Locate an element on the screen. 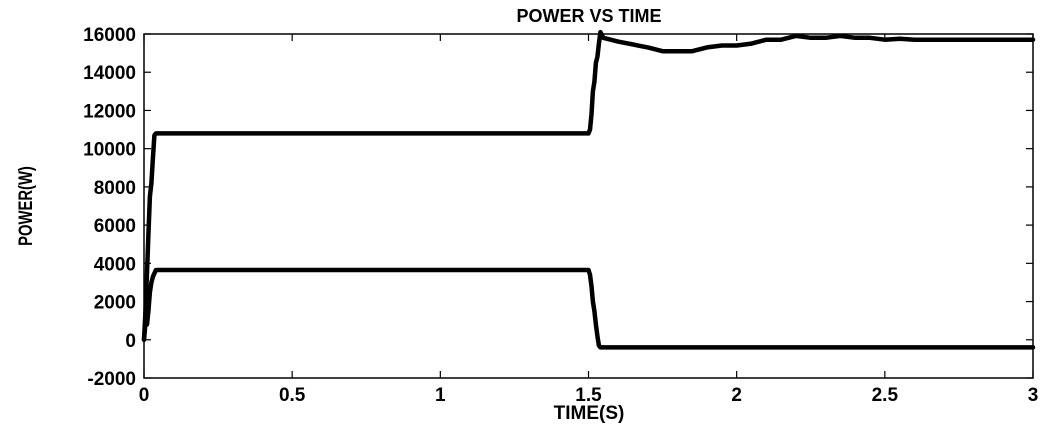 The height and width of the screenshot is (428, 1045). x-tick-label: 1 is located at coordinates (440, 395).